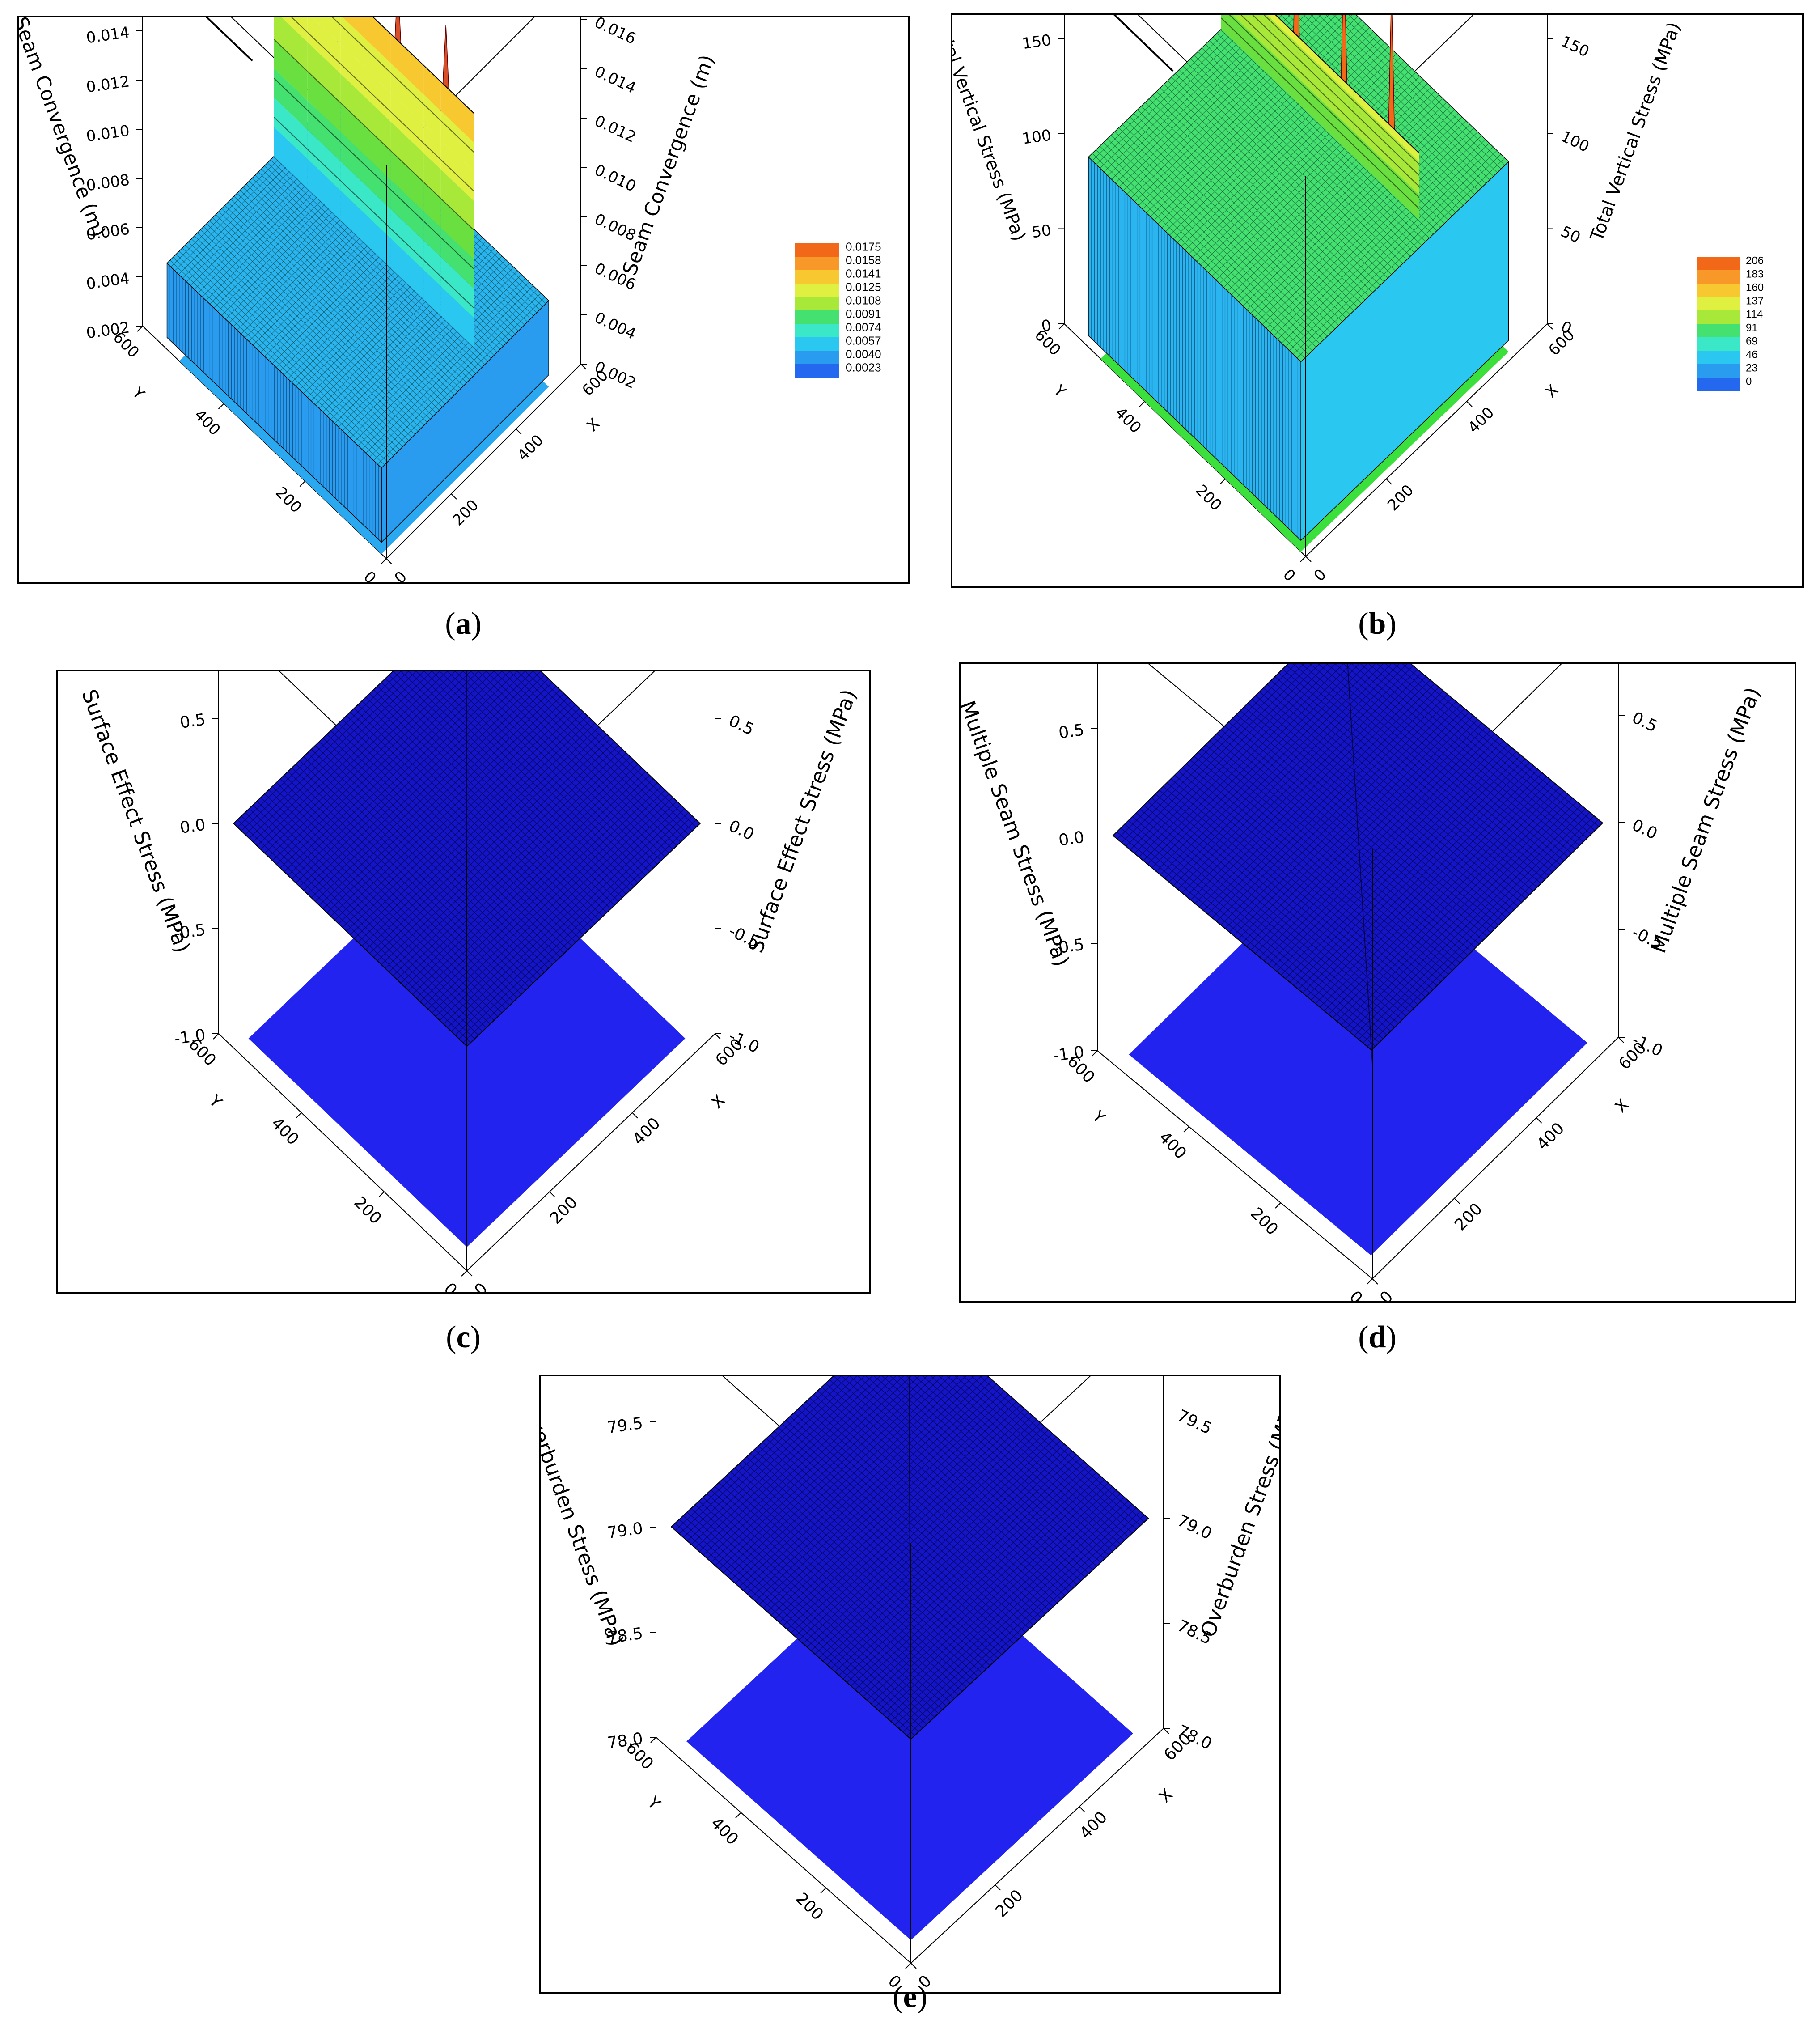  What do you see at coordinates (1575, 46) in the screenshot?
I see `z-tick-right: 150` at bounding box center [1575, 46].